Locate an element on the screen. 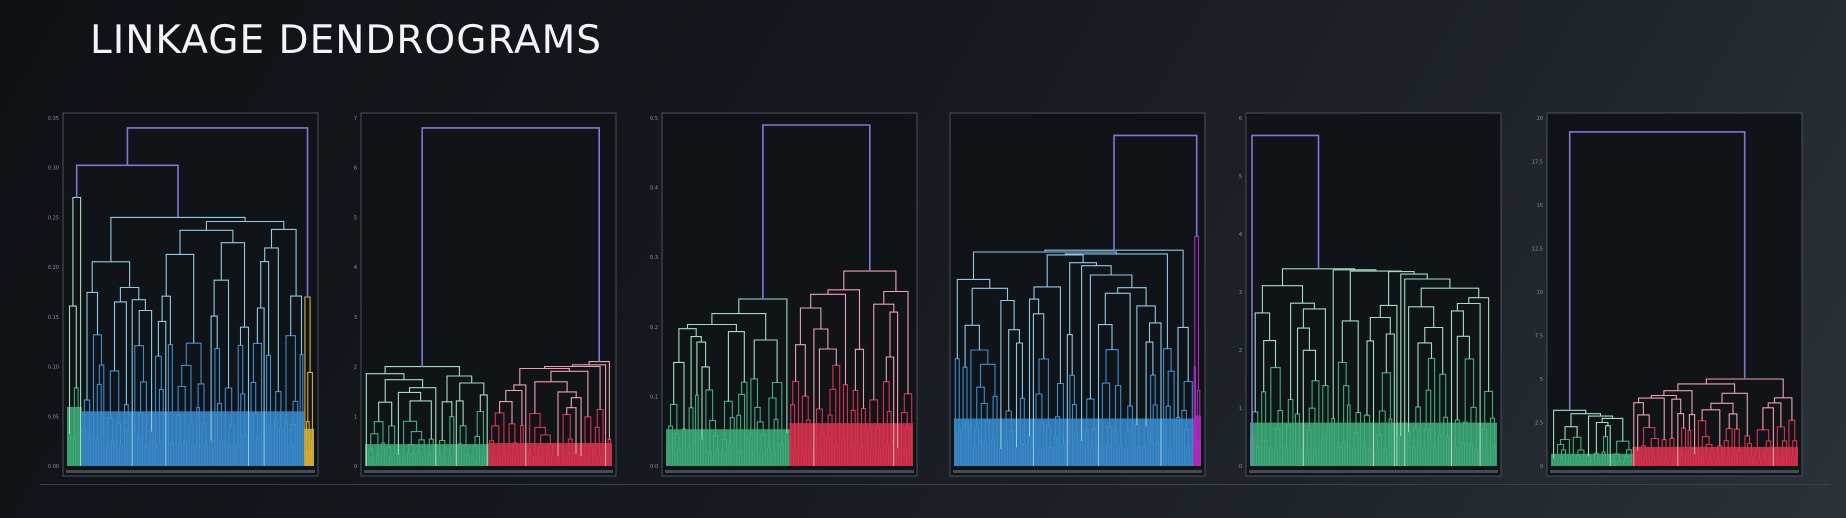  dendrogram-chart-3: 0.0 0.1 0.2 0.3 0.4 0.5 is located at coordinates (784, 294).